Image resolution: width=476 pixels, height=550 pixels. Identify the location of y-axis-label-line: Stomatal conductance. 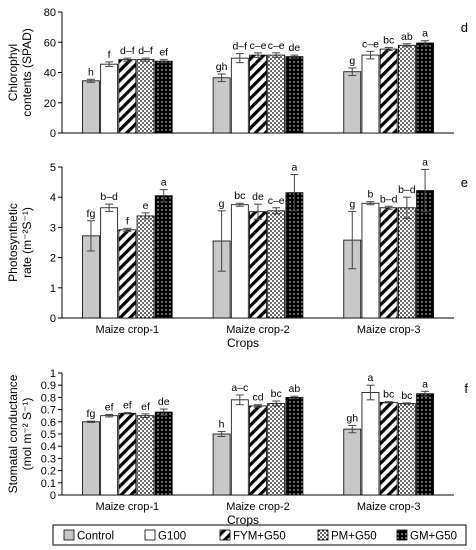
(13, 433).